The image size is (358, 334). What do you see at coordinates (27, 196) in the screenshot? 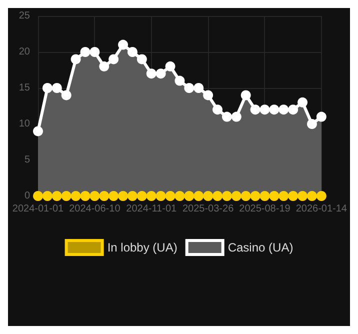
I see `y-tick-label: 0` at bounding box center [27, 196].